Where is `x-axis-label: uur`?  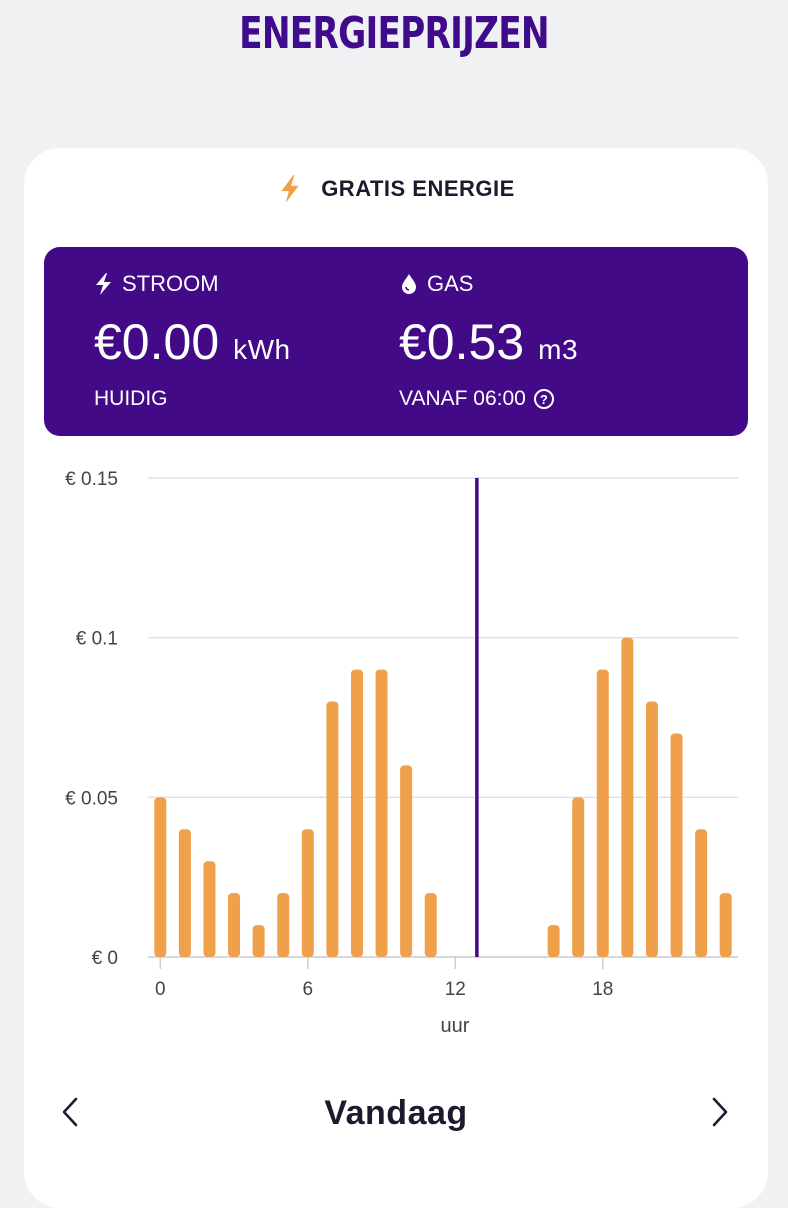
x-axis-label: uur is located at coordinates (455, 1026).